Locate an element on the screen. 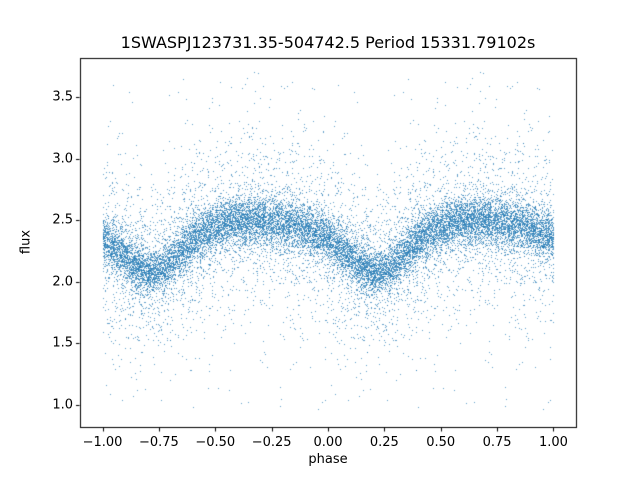 This screenshot has width=640, height=480. x-tick-label: −0.75 is located at coordinates (158, 442).